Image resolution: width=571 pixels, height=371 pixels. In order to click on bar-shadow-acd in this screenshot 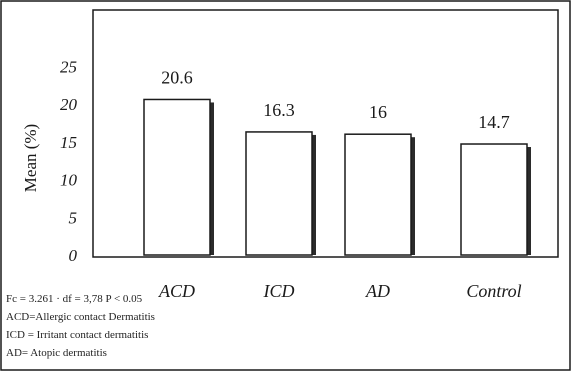, I will do `click(212, 178)`.